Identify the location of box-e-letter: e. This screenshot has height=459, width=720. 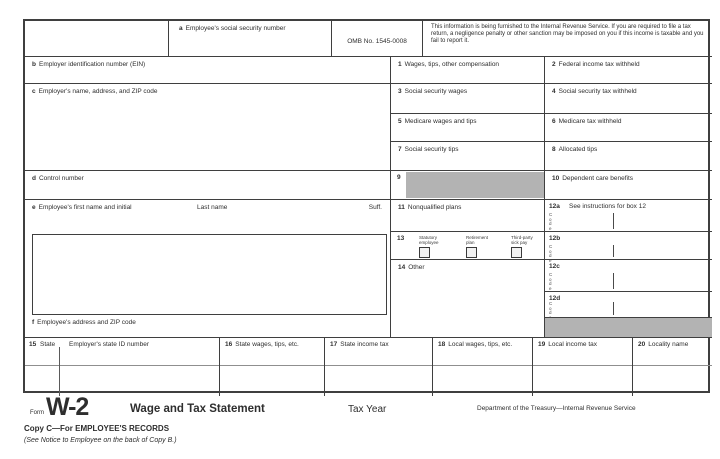
(34, 207).